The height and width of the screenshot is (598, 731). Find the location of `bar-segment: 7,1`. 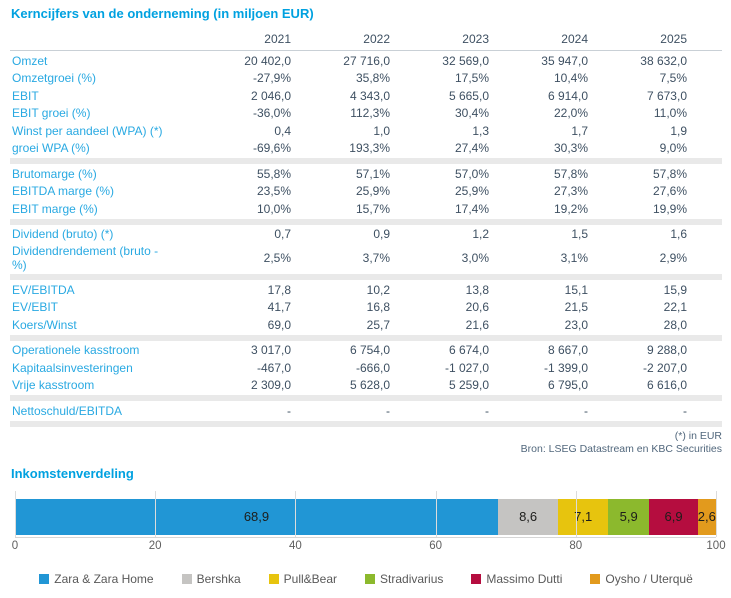

bar-segment: 7,1 is located at coordinates (583, 516).